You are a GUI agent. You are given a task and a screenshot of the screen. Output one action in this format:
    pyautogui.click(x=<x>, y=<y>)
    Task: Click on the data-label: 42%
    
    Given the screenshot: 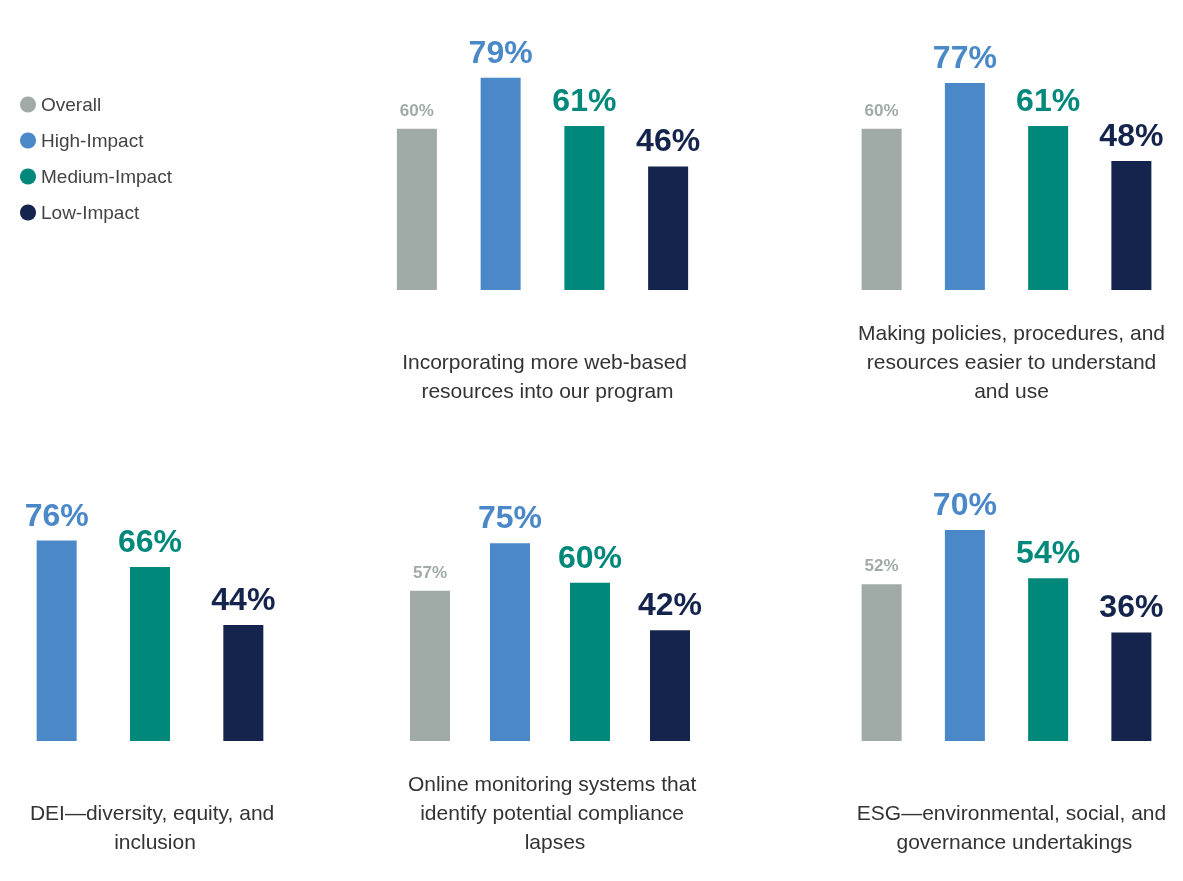 What is the action you would take?
    pyautogui.click(x=670, y=604)
    